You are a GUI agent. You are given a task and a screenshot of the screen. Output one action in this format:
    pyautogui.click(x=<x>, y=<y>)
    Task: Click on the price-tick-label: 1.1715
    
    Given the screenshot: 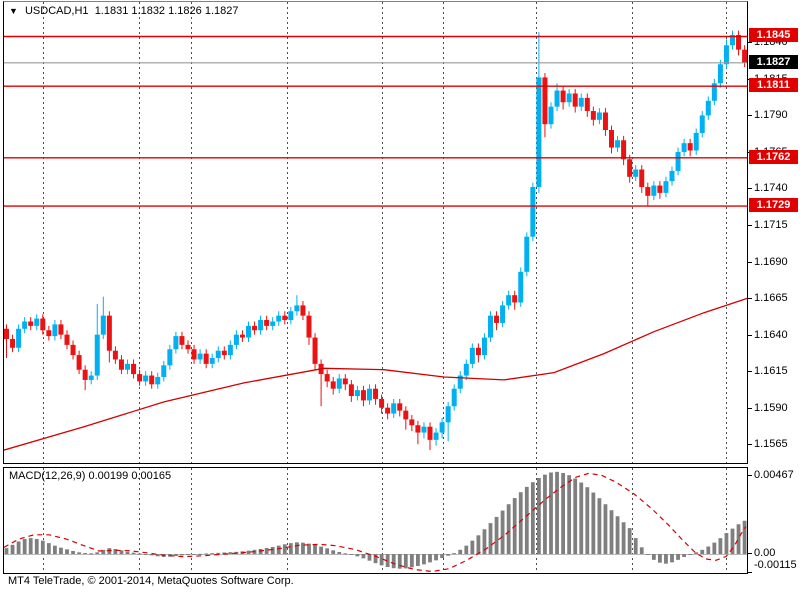 What is the action you would take?
    pyautogui.click(x=771, y=224)
    